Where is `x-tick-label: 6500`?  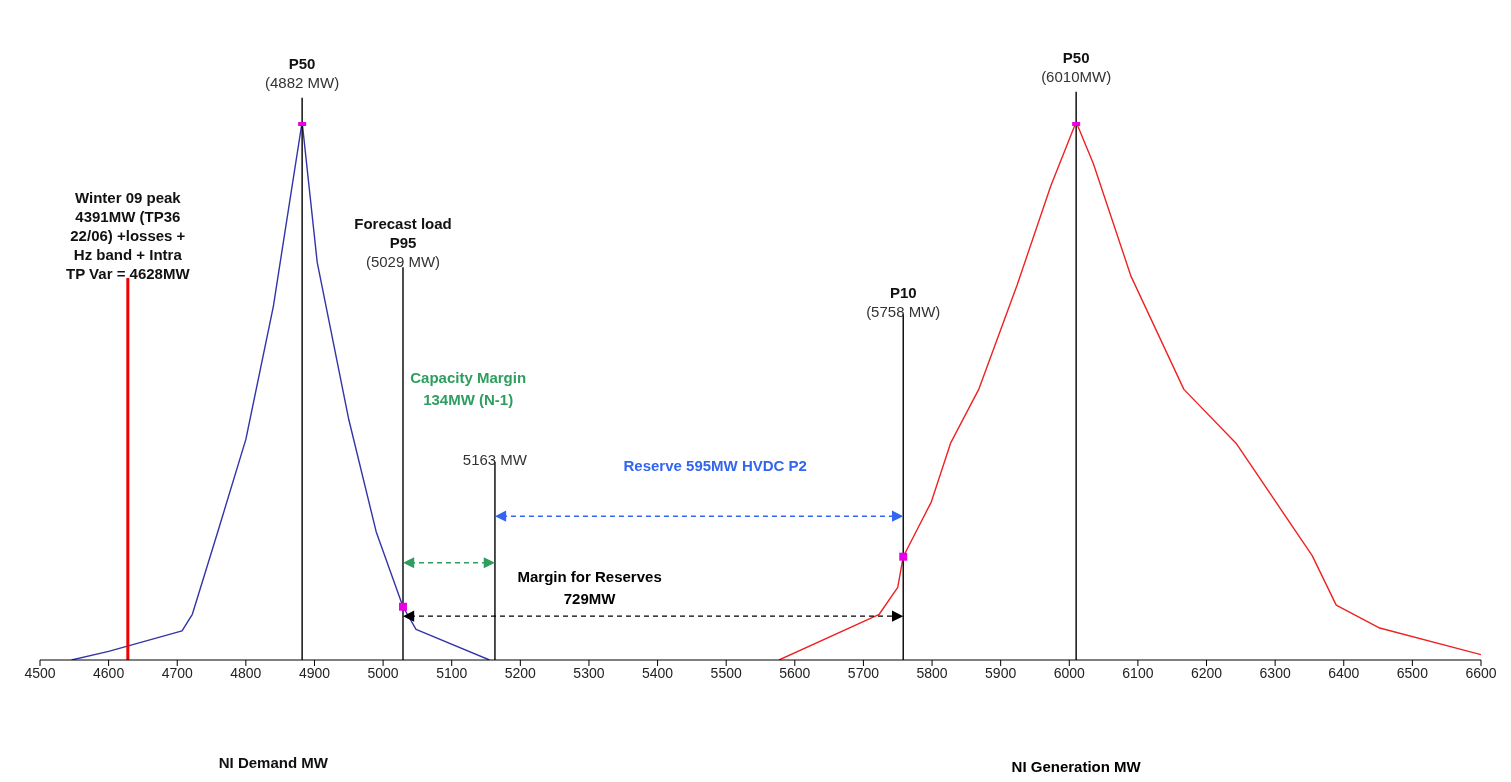 x-tick-label: 6500 is located at coordinates (1412, 672).